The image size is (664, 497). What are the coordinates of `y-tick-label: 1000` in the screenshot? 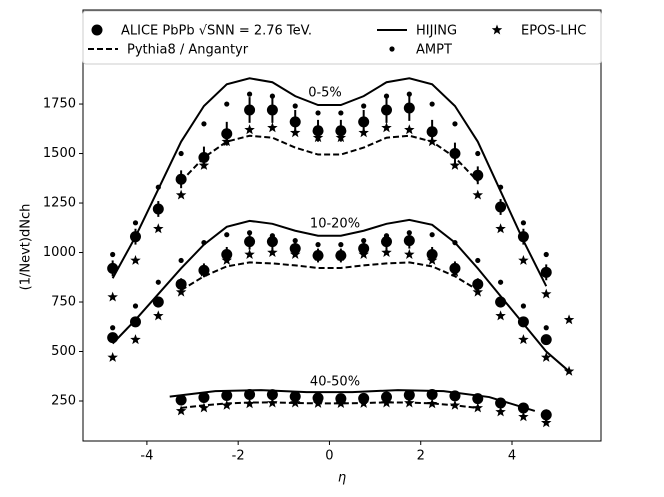 It's located at (59, 252).